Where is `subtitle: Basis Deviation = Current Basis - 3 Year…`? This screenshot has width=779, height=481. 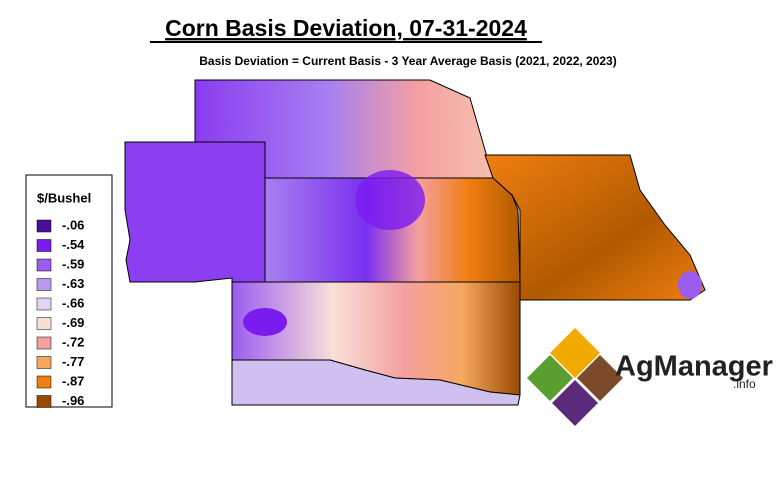
subtitle: Basis Deviation = Current Basis - 3 Year… is located at coordinates (407, 61).